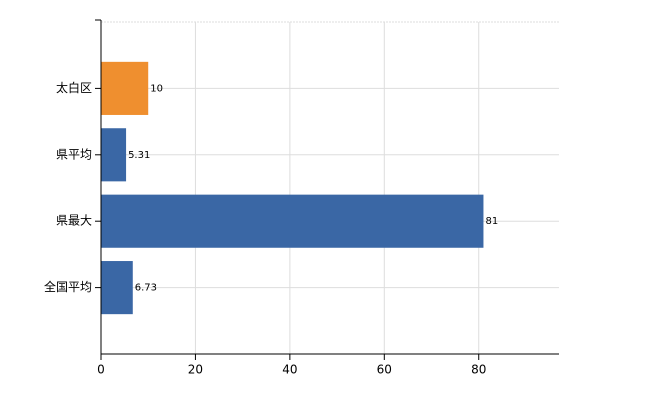 The image size is (650, 400). Describe the element at coordinates (146, 288) in the screenshot. I see `value-label: 6.73` at that location.